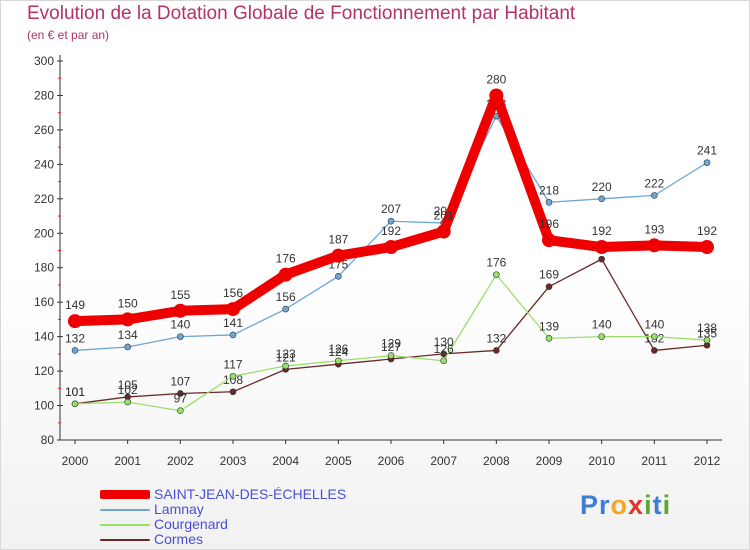  What do you see at coordinates (128, 385) in the screenshot?
I see `data-label: 105` at bounding box center [128, 385].